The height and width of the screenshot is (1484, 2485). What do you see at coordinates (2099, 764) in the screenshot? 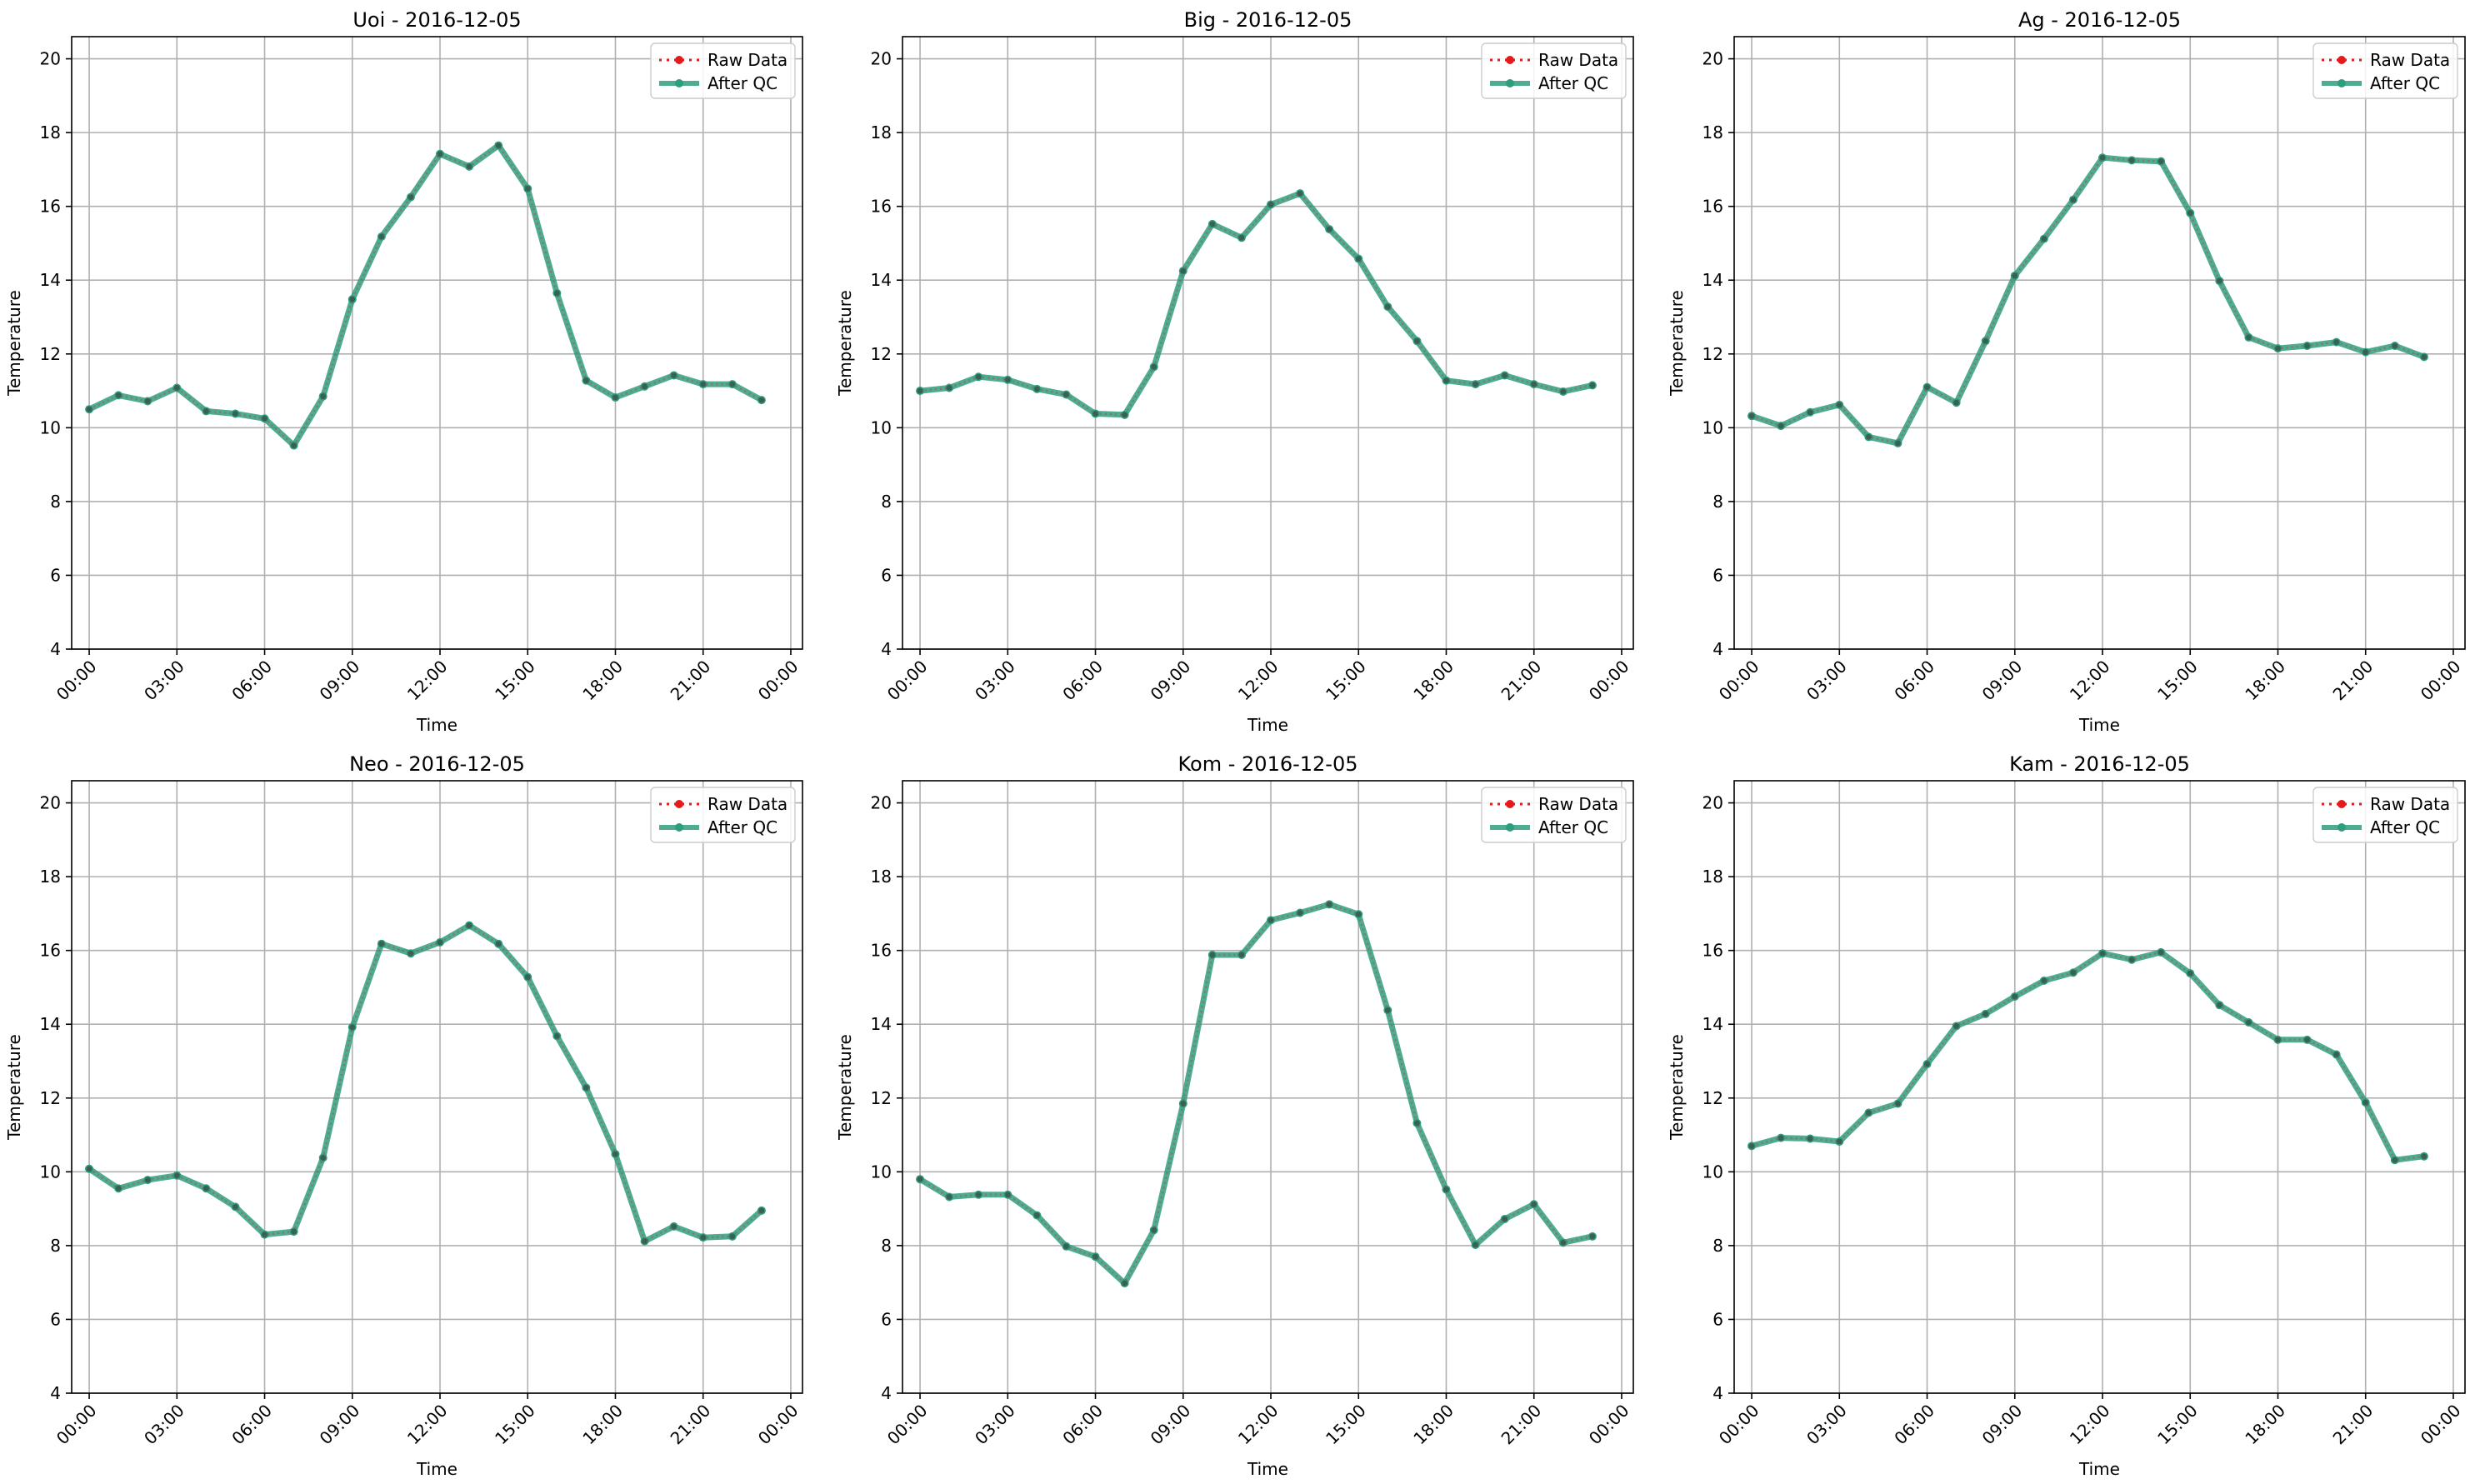
I see `subplot-title: Kam - 2016-12-05` at bounding box center [2099, 764].